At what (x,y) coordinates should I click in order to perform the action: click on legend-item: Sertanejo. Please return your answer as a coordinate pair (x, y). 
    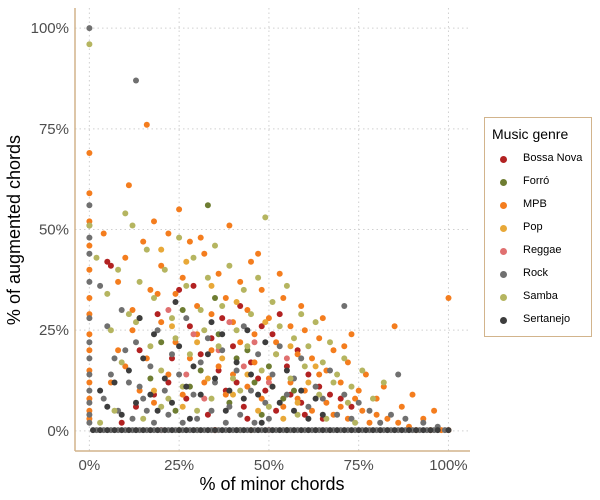
    Looking at the image, I should click on (538, 321).